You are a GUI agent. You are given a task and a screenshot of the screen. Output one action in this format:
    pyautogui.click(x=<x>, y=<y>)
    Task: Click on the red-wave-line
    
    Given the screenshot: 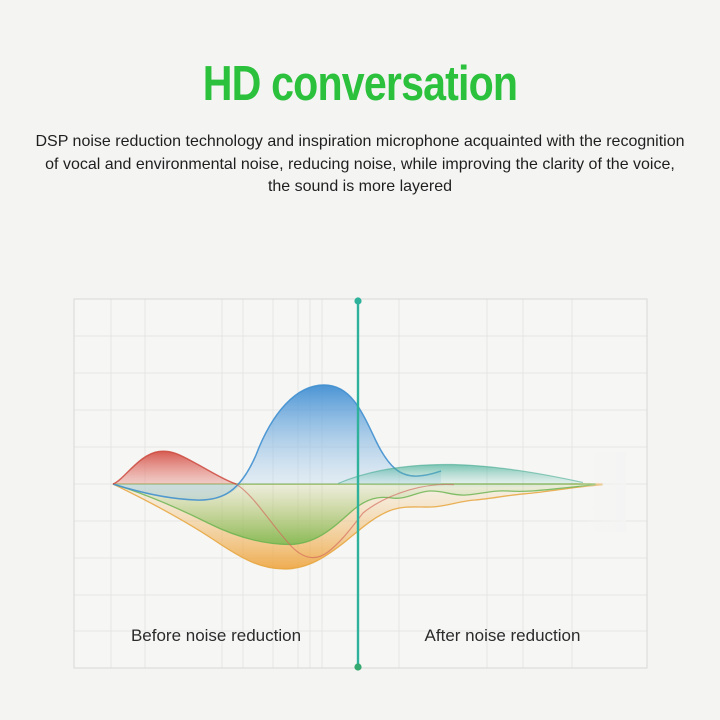 What is the action you would take?
    pyautogui.click(x=174, y=467)
    